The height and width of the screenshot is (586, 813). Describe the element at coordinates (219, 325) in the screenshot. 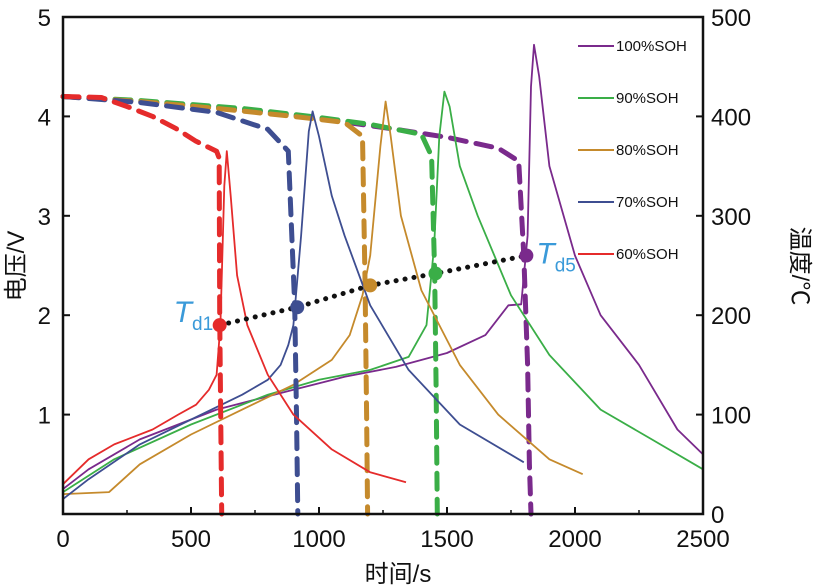

I see `td-point-60pct-soh` at that location.